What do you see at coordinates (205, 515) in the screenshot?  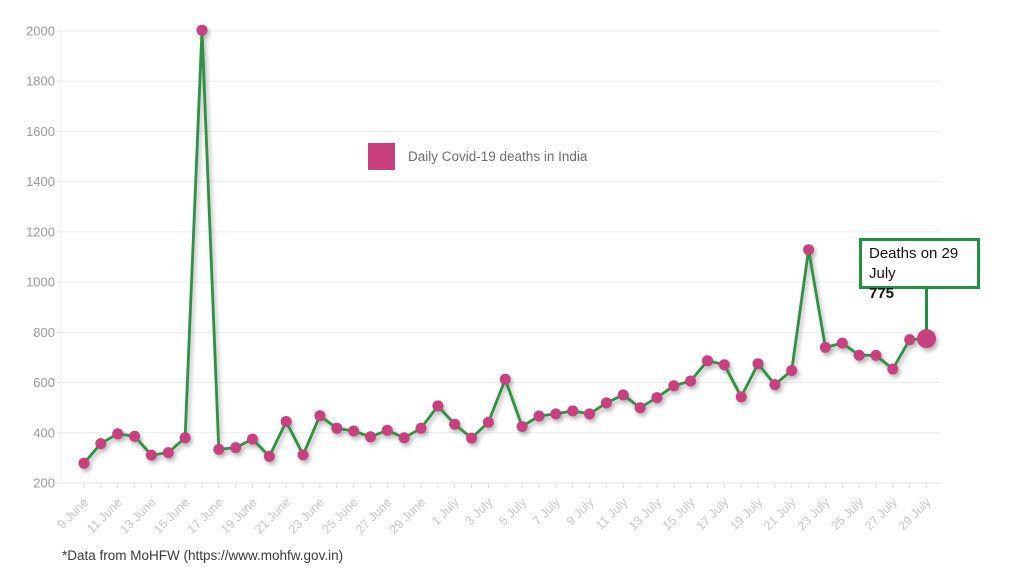 I see `x-axis-label: 17 June` at bounding box center [205, 515].